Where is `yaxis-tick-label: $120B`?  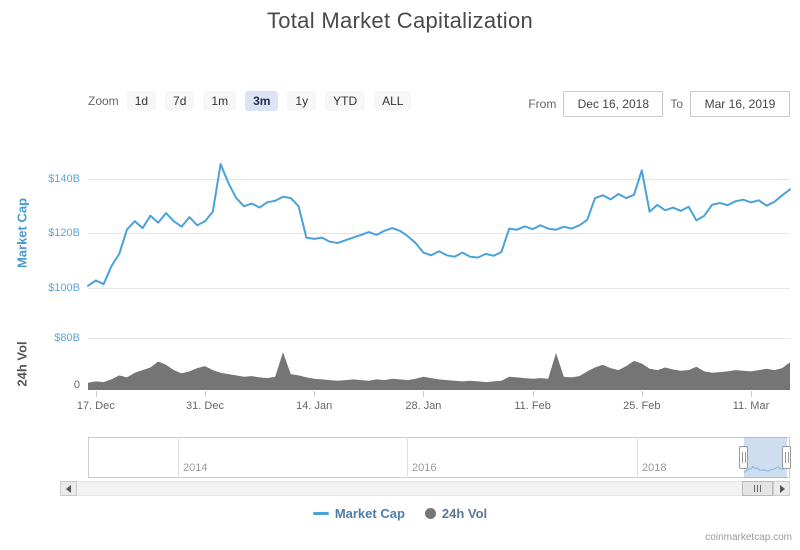
yaxis-tick-label: $120B is located at coordinates (64, 233).